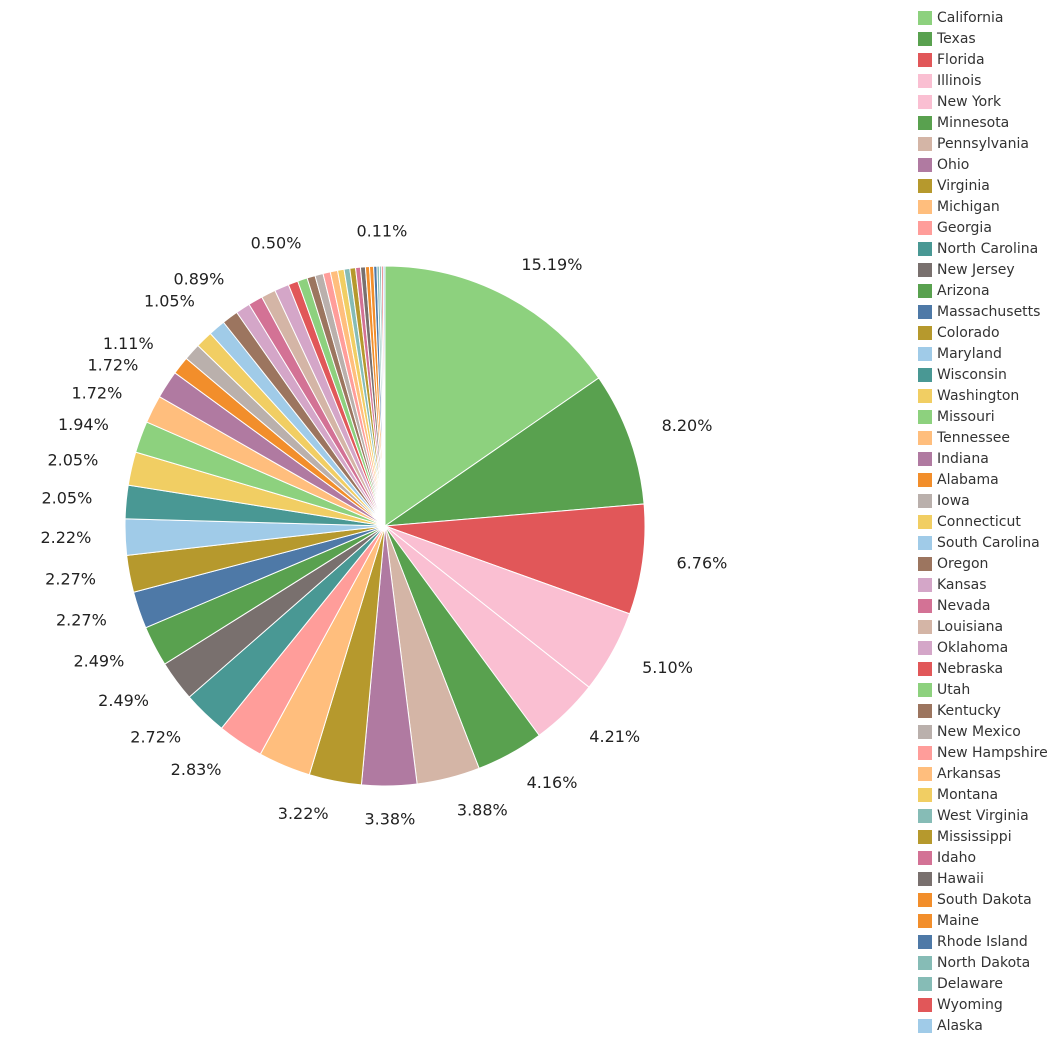  Describe the element at coordinates (983, 752) in the screenshot. I see `legend-item-new-hampshire: New Hampshire` at that location.